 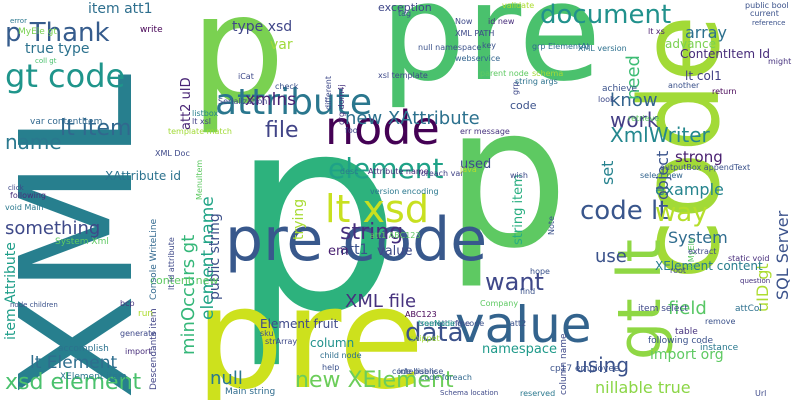 What do you see at coordinates (764, 13) in the screenshot?
I see `word: current` at bounding box center [764, 13].